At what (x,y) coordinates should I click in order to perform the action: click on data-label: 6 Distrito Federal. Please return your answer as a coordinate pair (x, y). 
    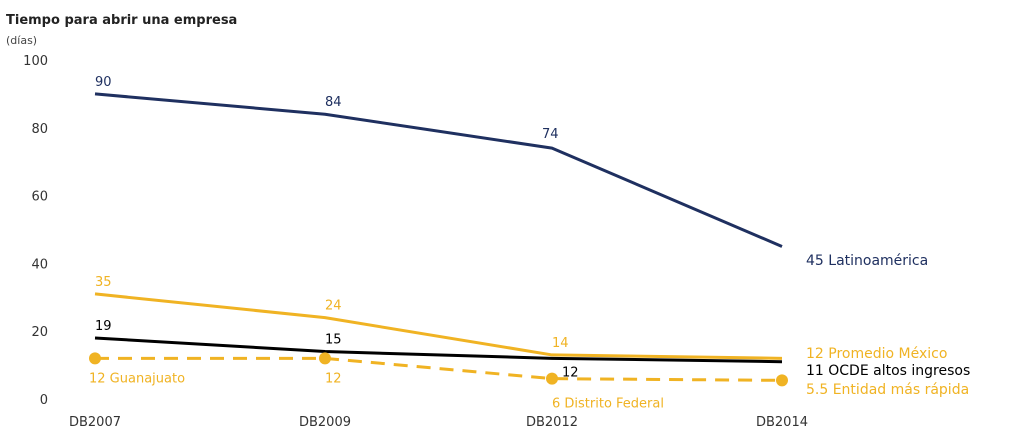
    Looking at the image, I should click on (608, 404).